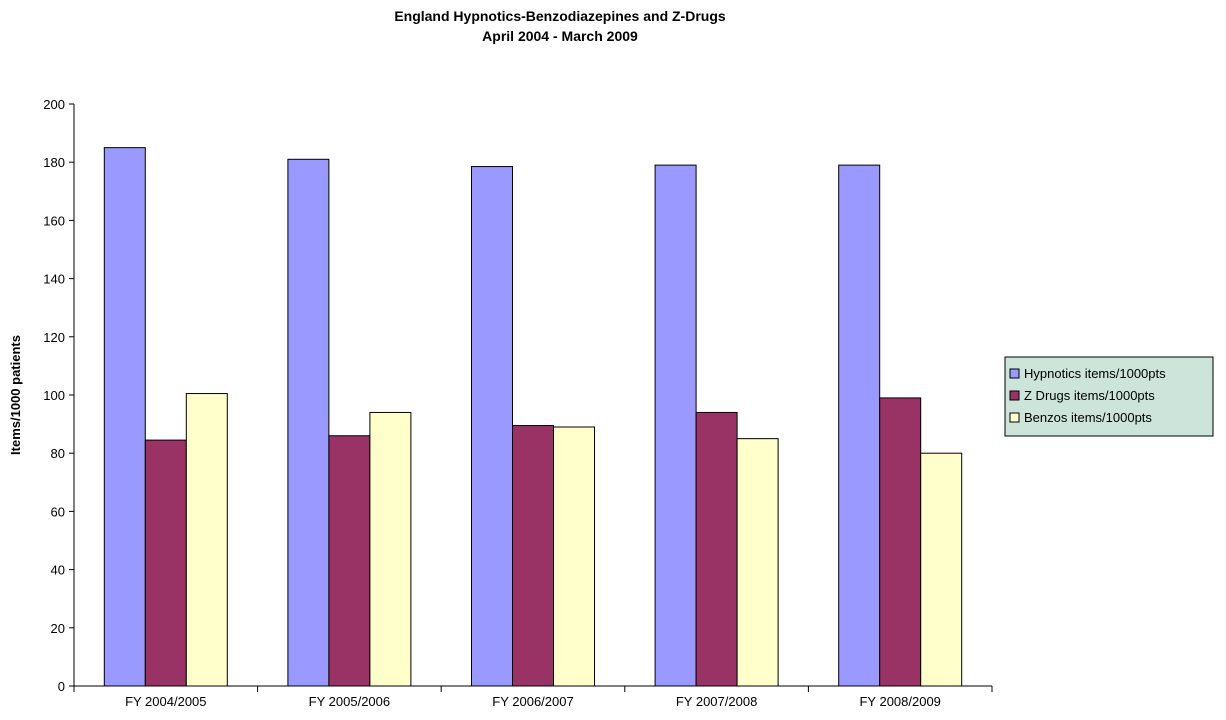 This screenshot has height=720, width=1226. What do you see at coordinates (58, 628) in the screenshot?
I see `y-tick-label-1: 20` at bounding box center [58, 628].